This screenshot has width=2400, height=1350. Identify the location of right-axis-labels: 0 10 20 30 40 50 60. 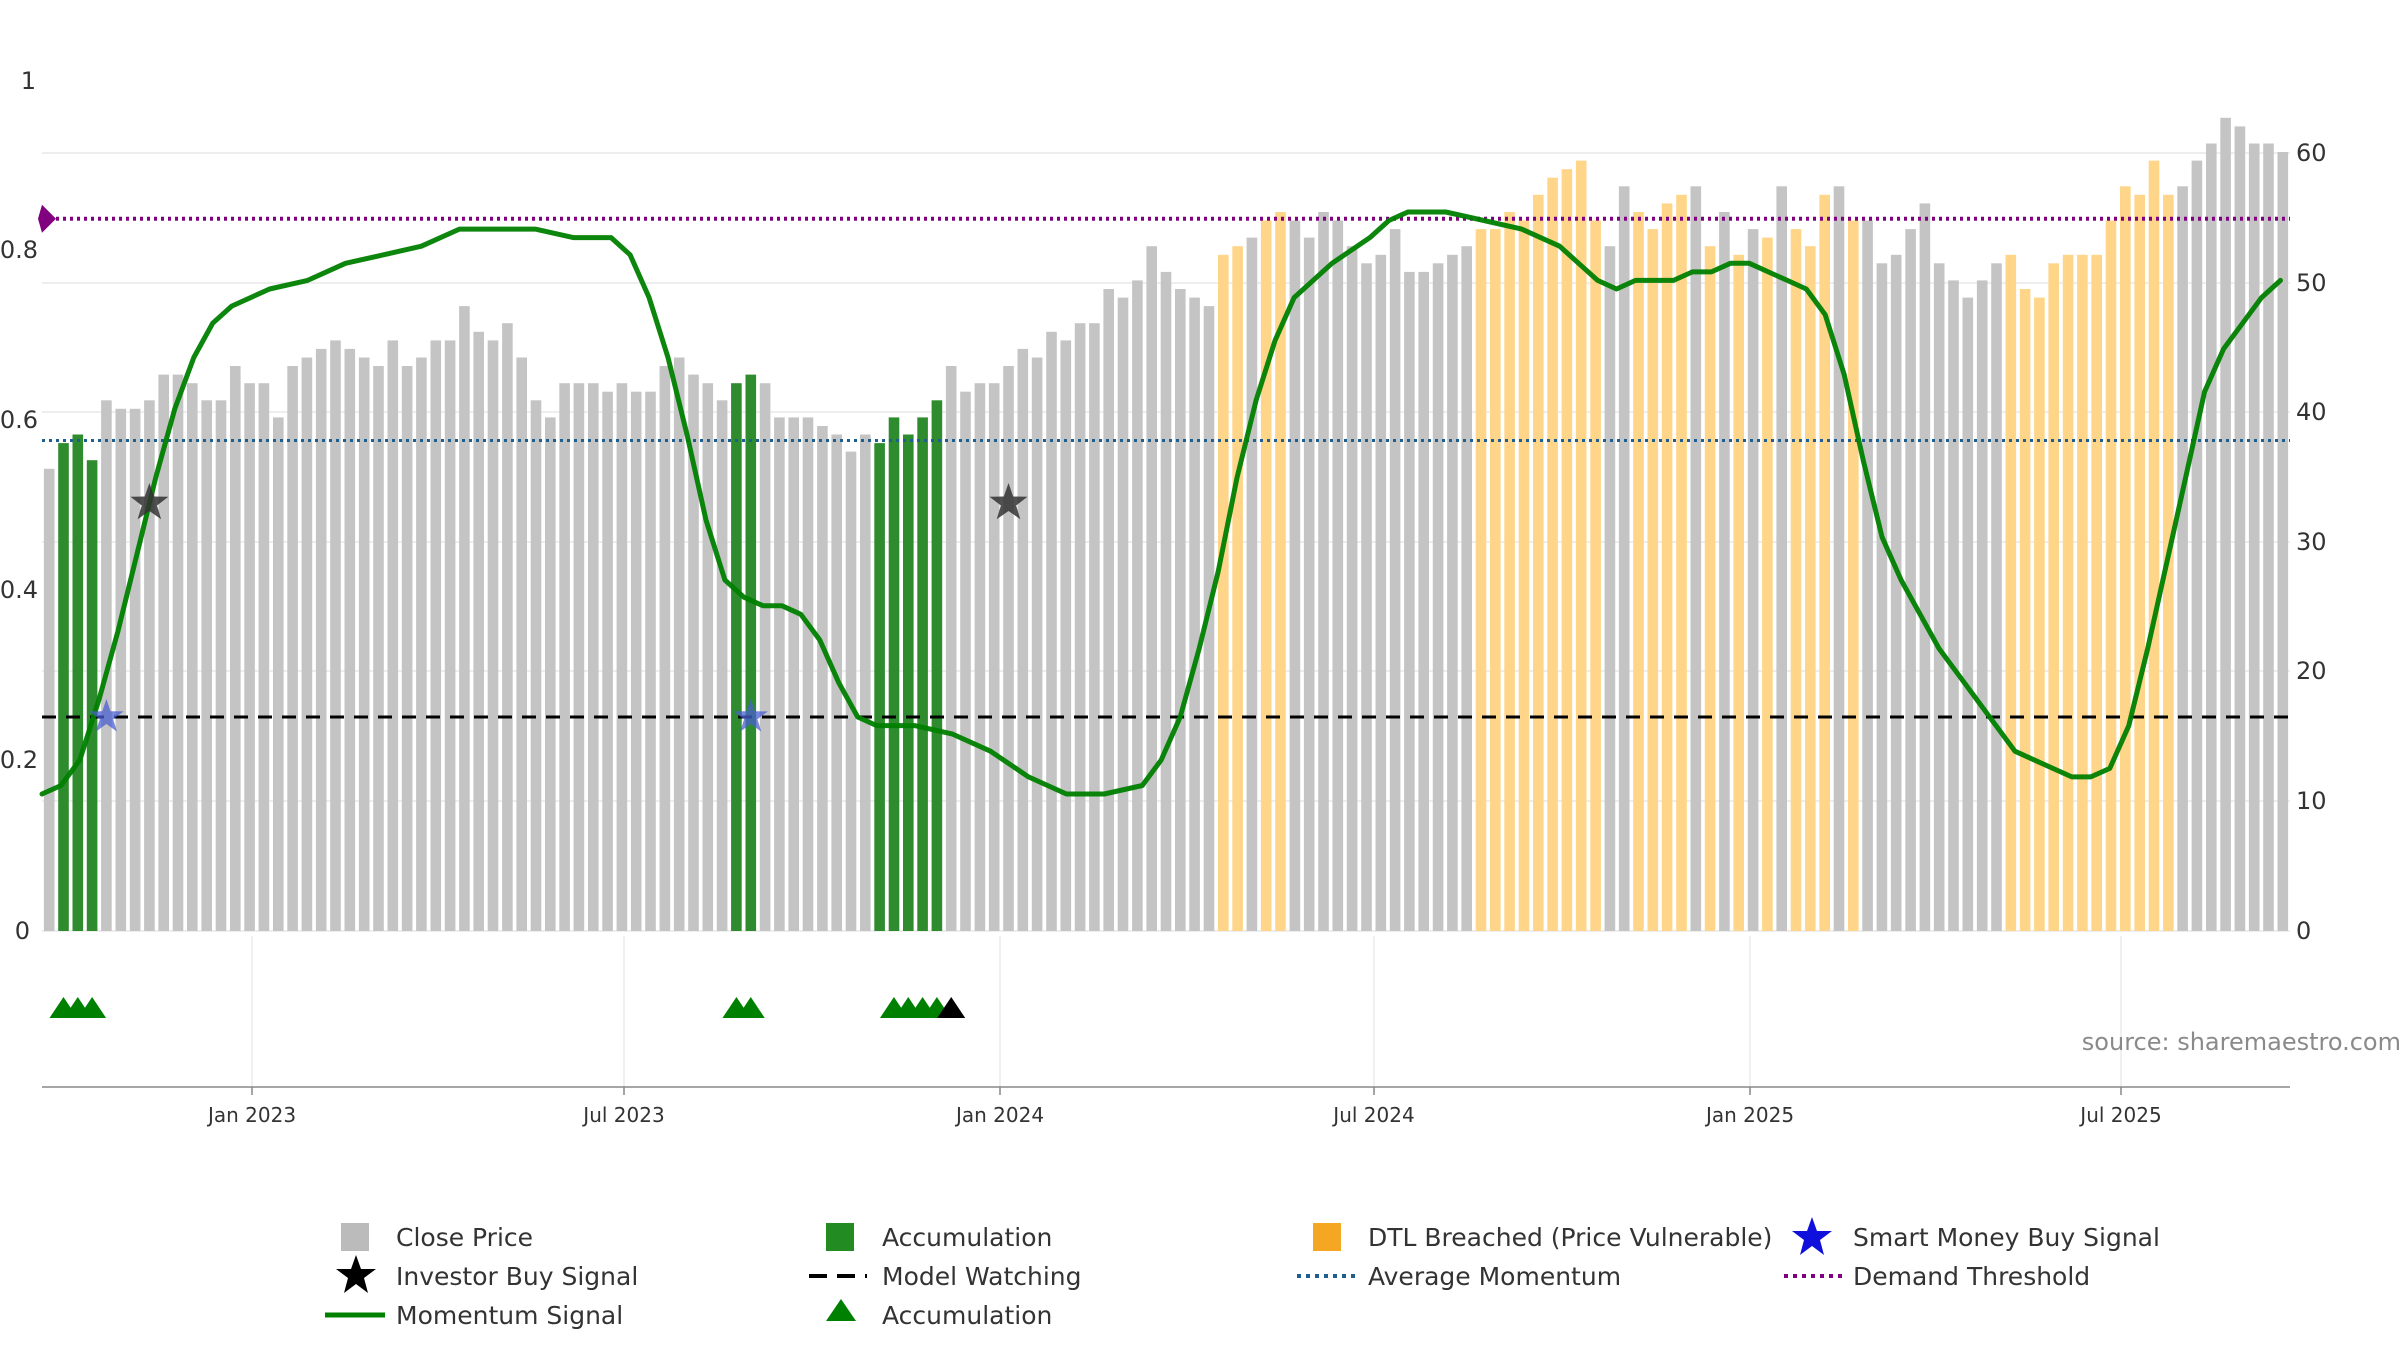
(2311, 542).